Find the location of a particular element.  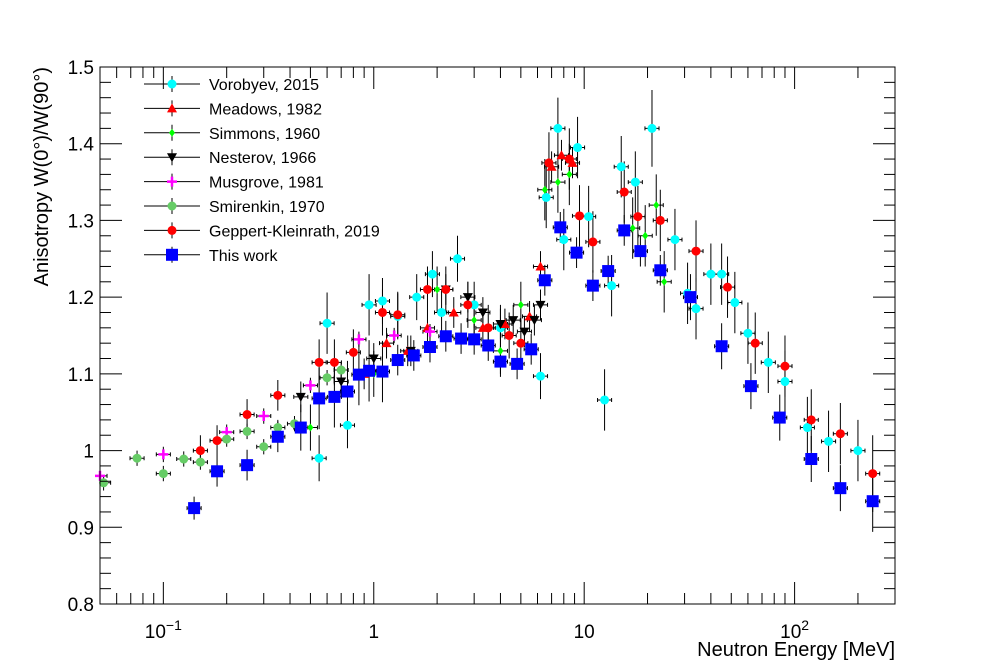

y-tick-label: 1.4 is located at coordinates (81, 145).